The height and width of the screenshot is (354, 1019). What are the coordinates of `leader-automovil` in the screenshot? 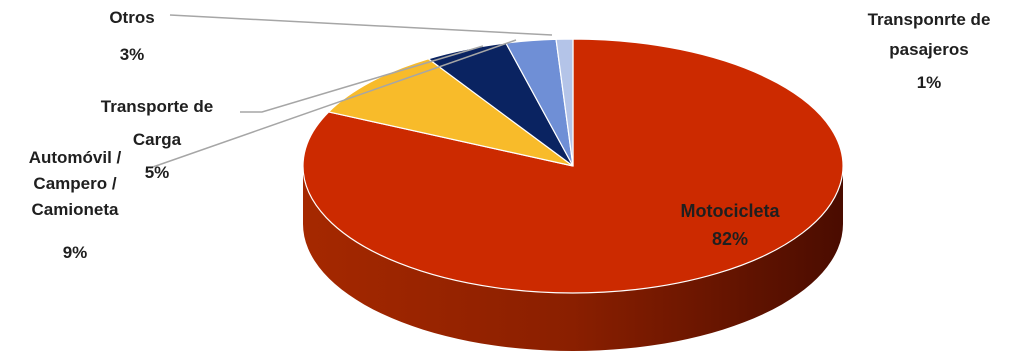 It's located at (333, 104).